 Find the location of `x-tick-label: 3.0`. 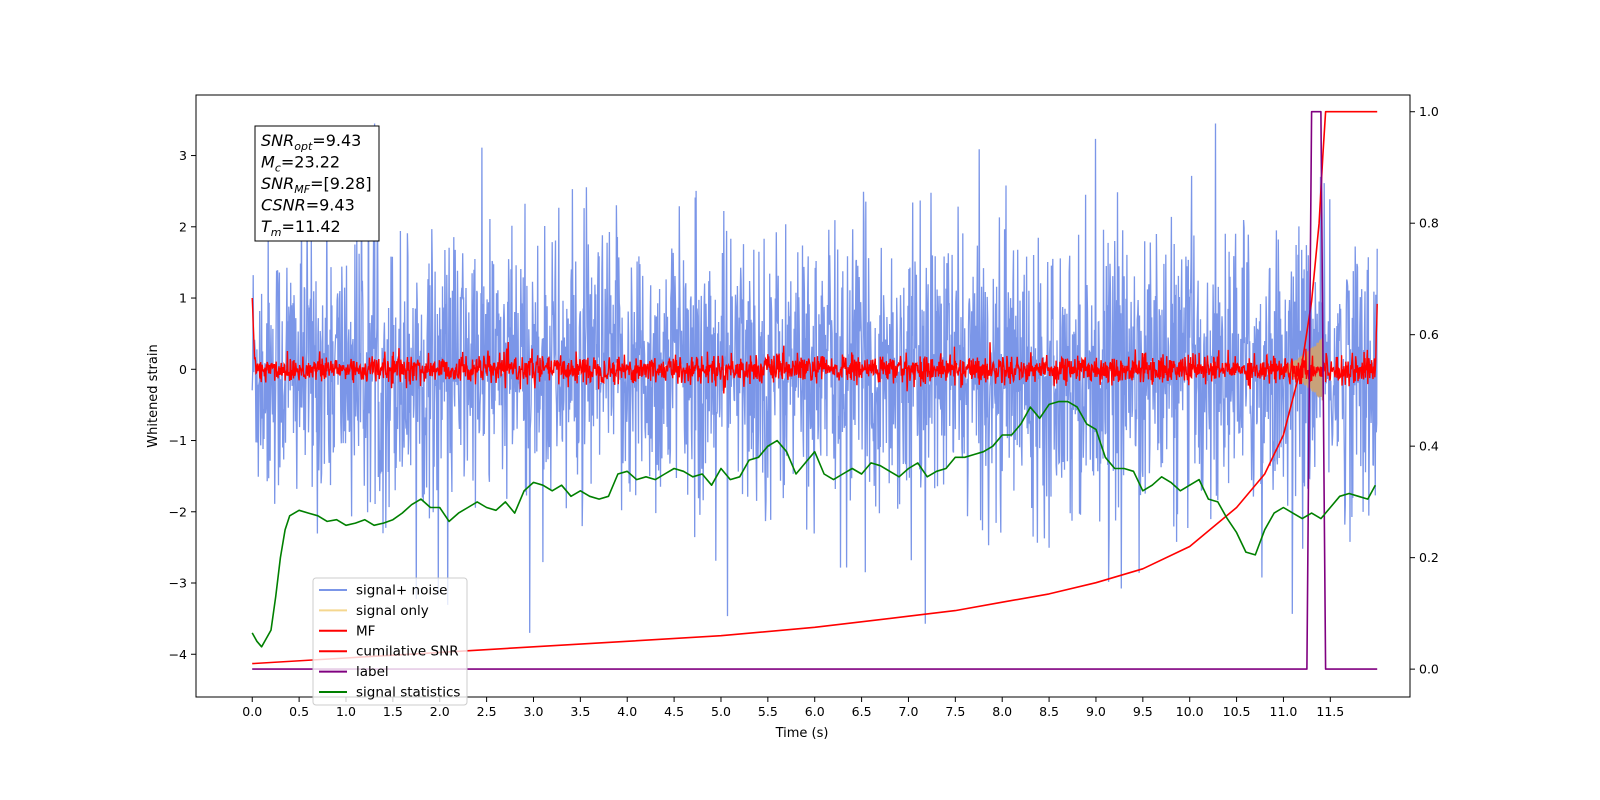

x-tick-label: 3.0 is located at coordinates (534, 711).